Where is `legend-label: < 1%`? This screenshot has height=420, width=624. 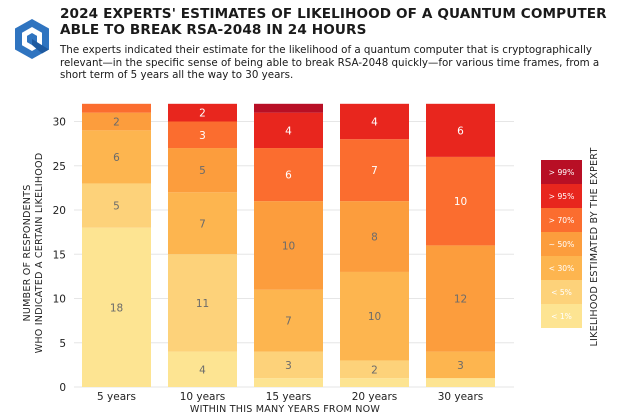
legend-label: < 1% is located at coordinates (561, 316).